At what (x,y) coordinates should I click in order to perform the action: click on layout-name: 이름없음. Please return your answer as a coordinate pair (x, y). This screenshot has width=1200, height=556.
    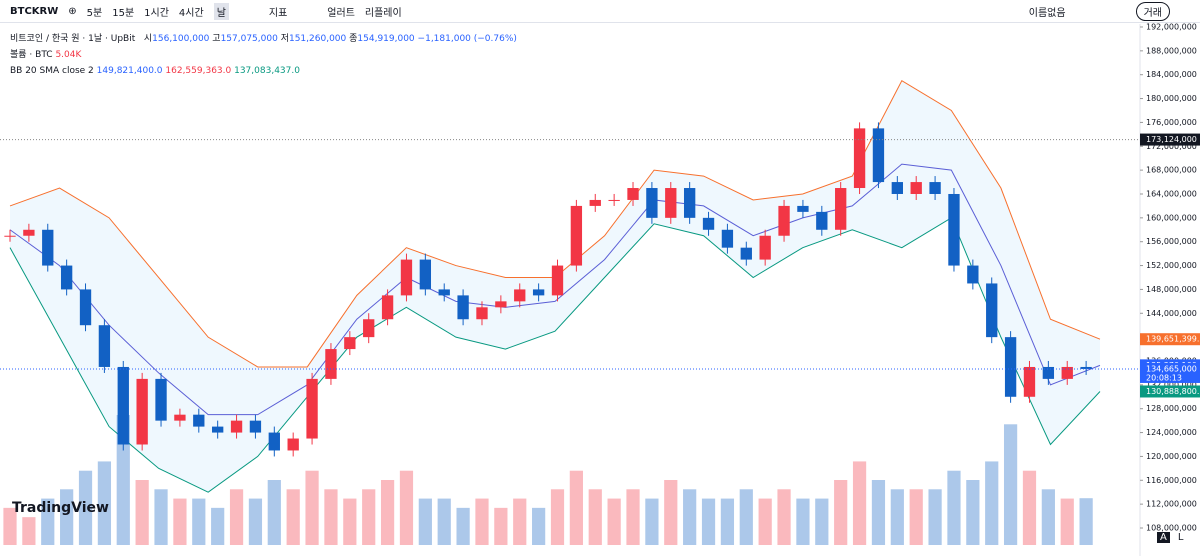
    Looking at the image, I should click on (1047, 13).